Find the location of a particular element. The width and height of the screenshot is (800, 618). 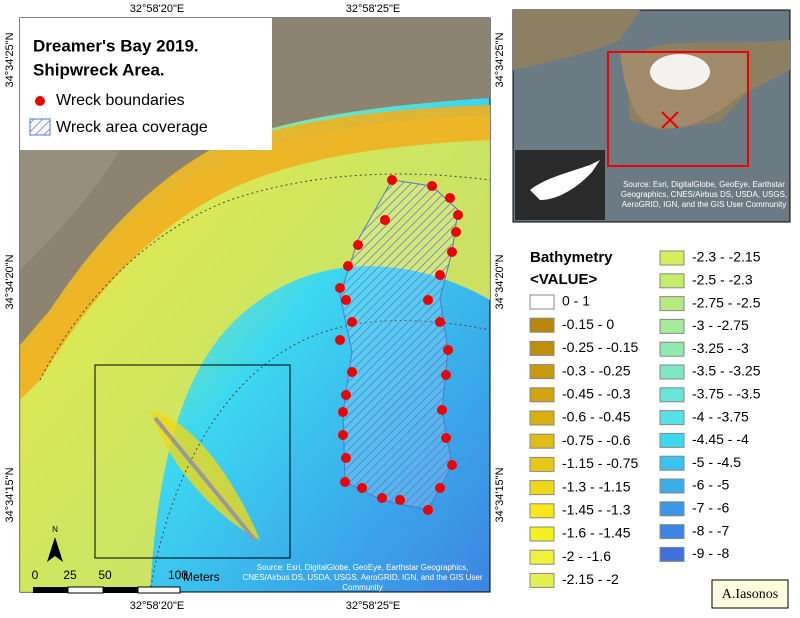

legend-class-label: -3 - -2.75 is located at coordinates (720, 325).